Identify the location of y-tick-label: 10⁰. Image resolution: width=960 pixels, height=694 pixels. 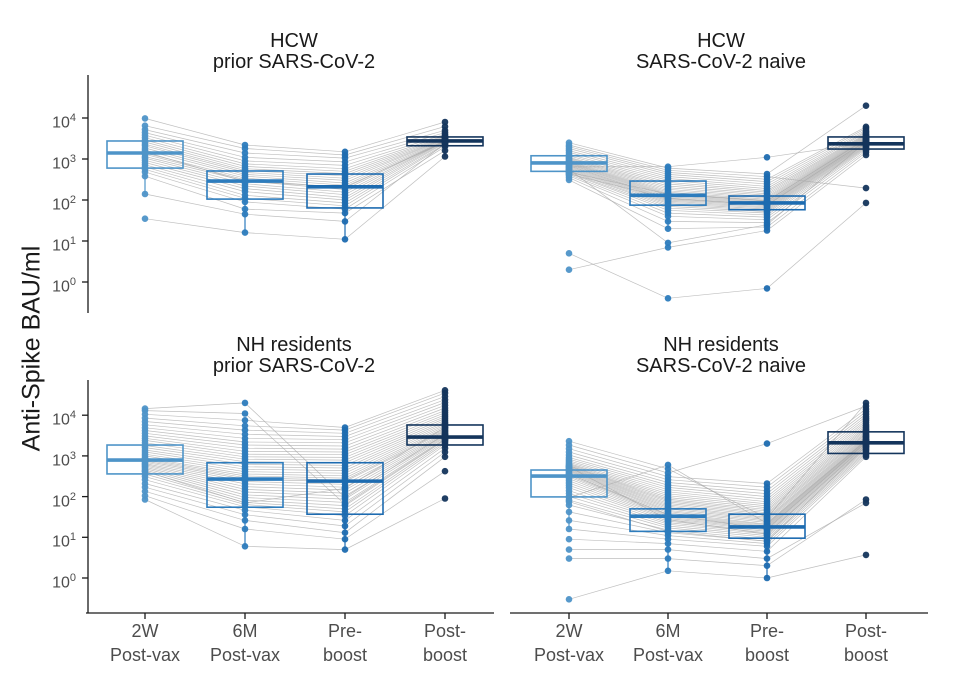
(64, 286).